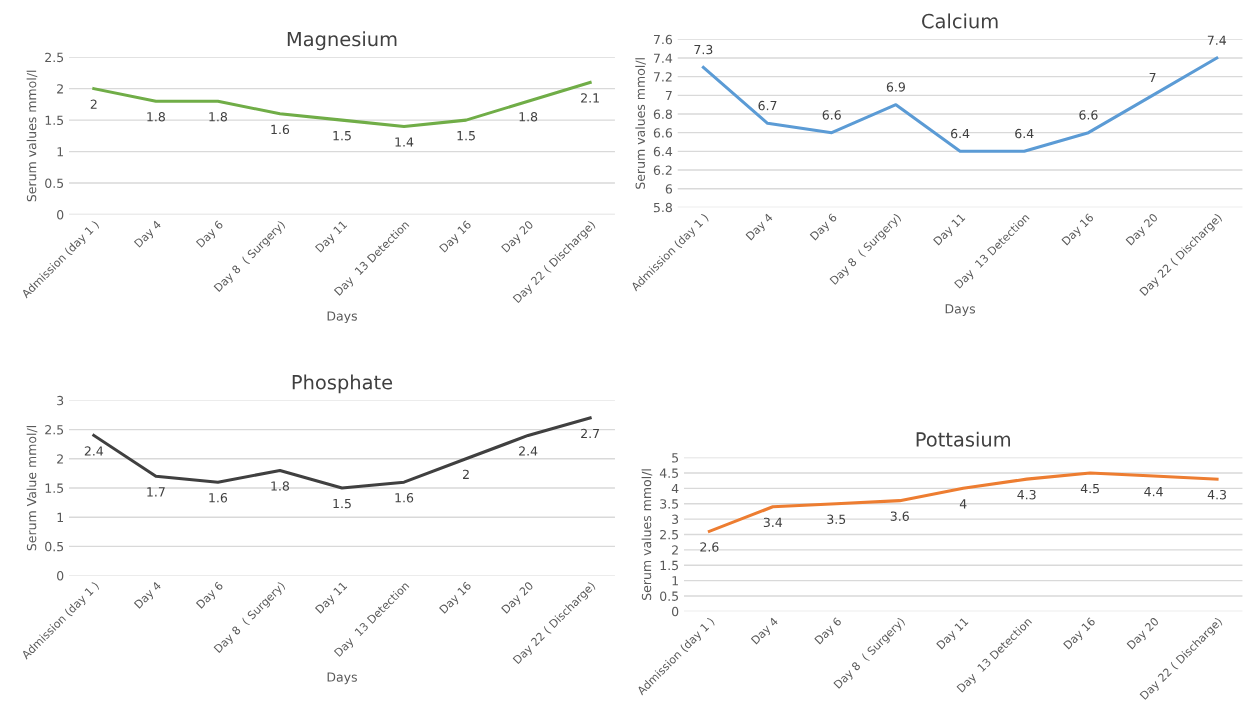 The width and height of the screenshot is (1255, 715). I want to click on x-tick-label: Day 6, so click(829, 631).